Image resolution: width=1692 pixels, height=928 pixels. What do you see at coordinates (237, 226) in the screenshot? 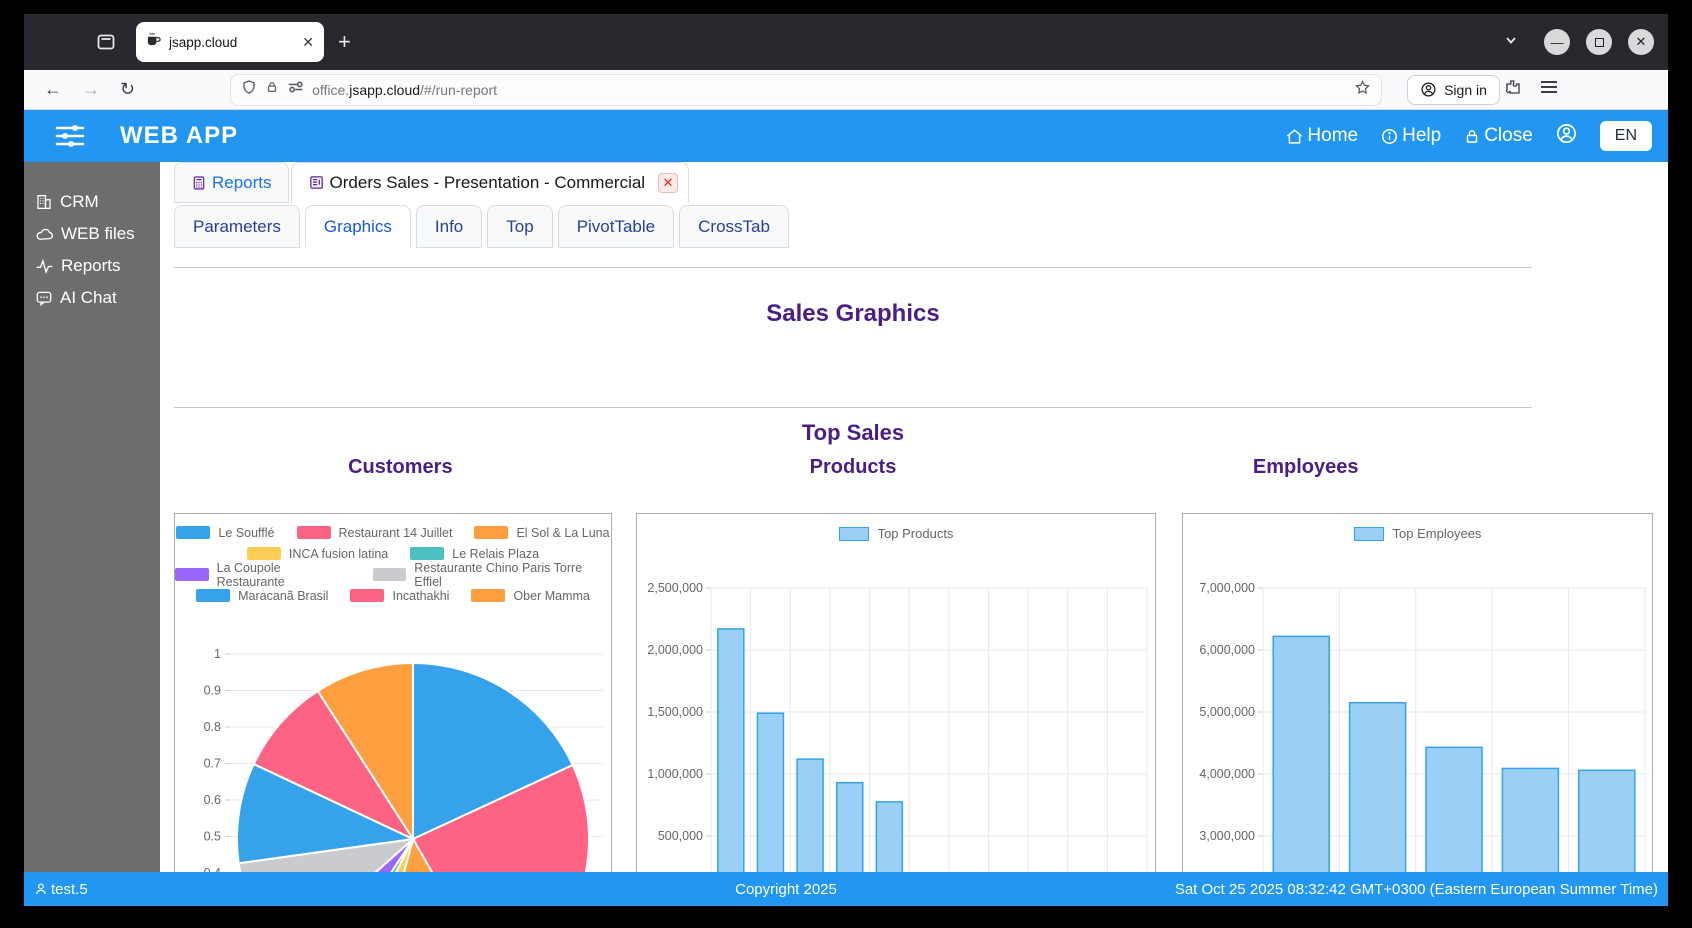
I see `tab-parameters: Parameters` at bounding box center [237, 226].